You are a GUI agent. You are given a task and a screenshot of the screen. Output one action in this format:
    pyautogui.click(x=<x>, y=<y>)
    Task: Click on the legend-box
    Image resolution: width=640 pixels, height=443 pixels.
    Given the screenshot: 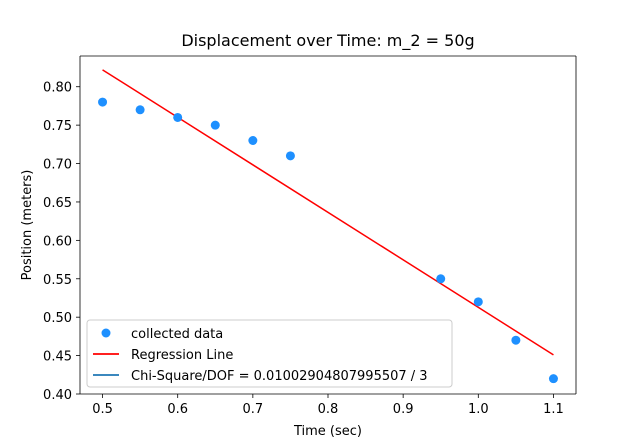 What is the action you would take?
    pyautogui.click(x=269, y=353)
    